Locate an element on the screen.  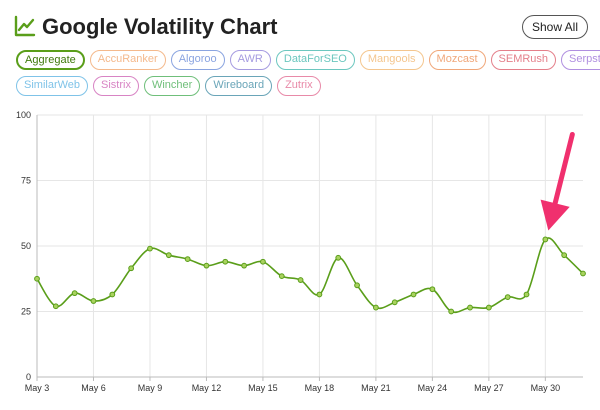
x-tick-label: May 6 is located at coordinates (93, 388).